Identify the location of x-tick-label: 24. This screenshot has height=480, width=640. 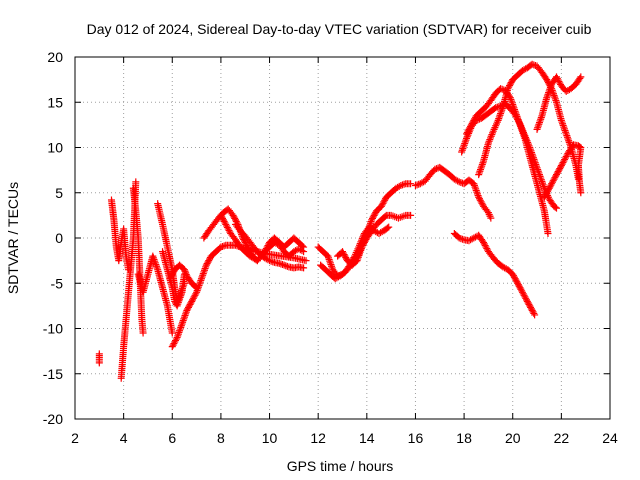
(610, 438).